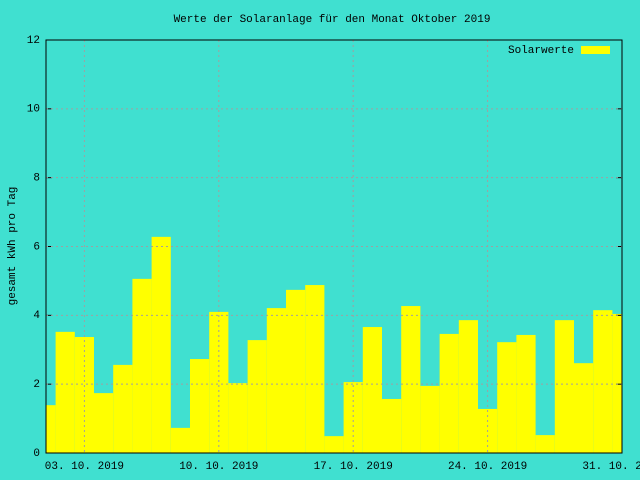 The width and height of the screenshot is (640, 480). What do you see at coordinates (353, 467) in the screenshot?
I see `x-tick-label: 17. 10. 2019` at bounding box center [353, 467].